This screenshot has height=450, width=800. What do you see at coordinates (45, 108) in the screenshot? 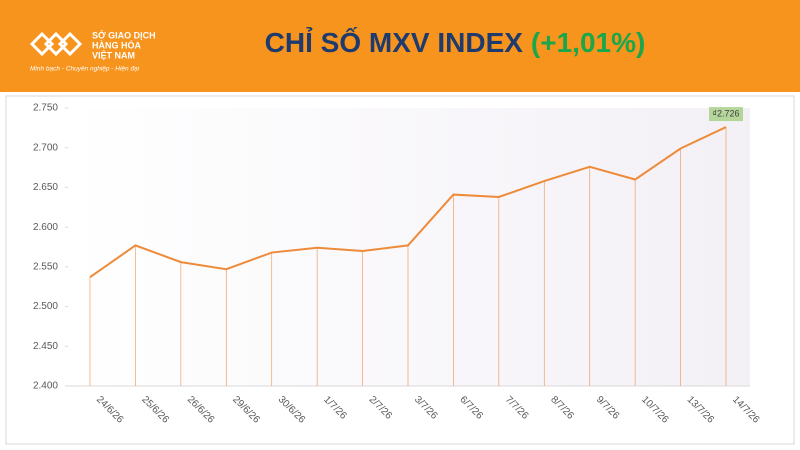
I see `y-tick-label: 2.750` at bounding box center [45, 108].